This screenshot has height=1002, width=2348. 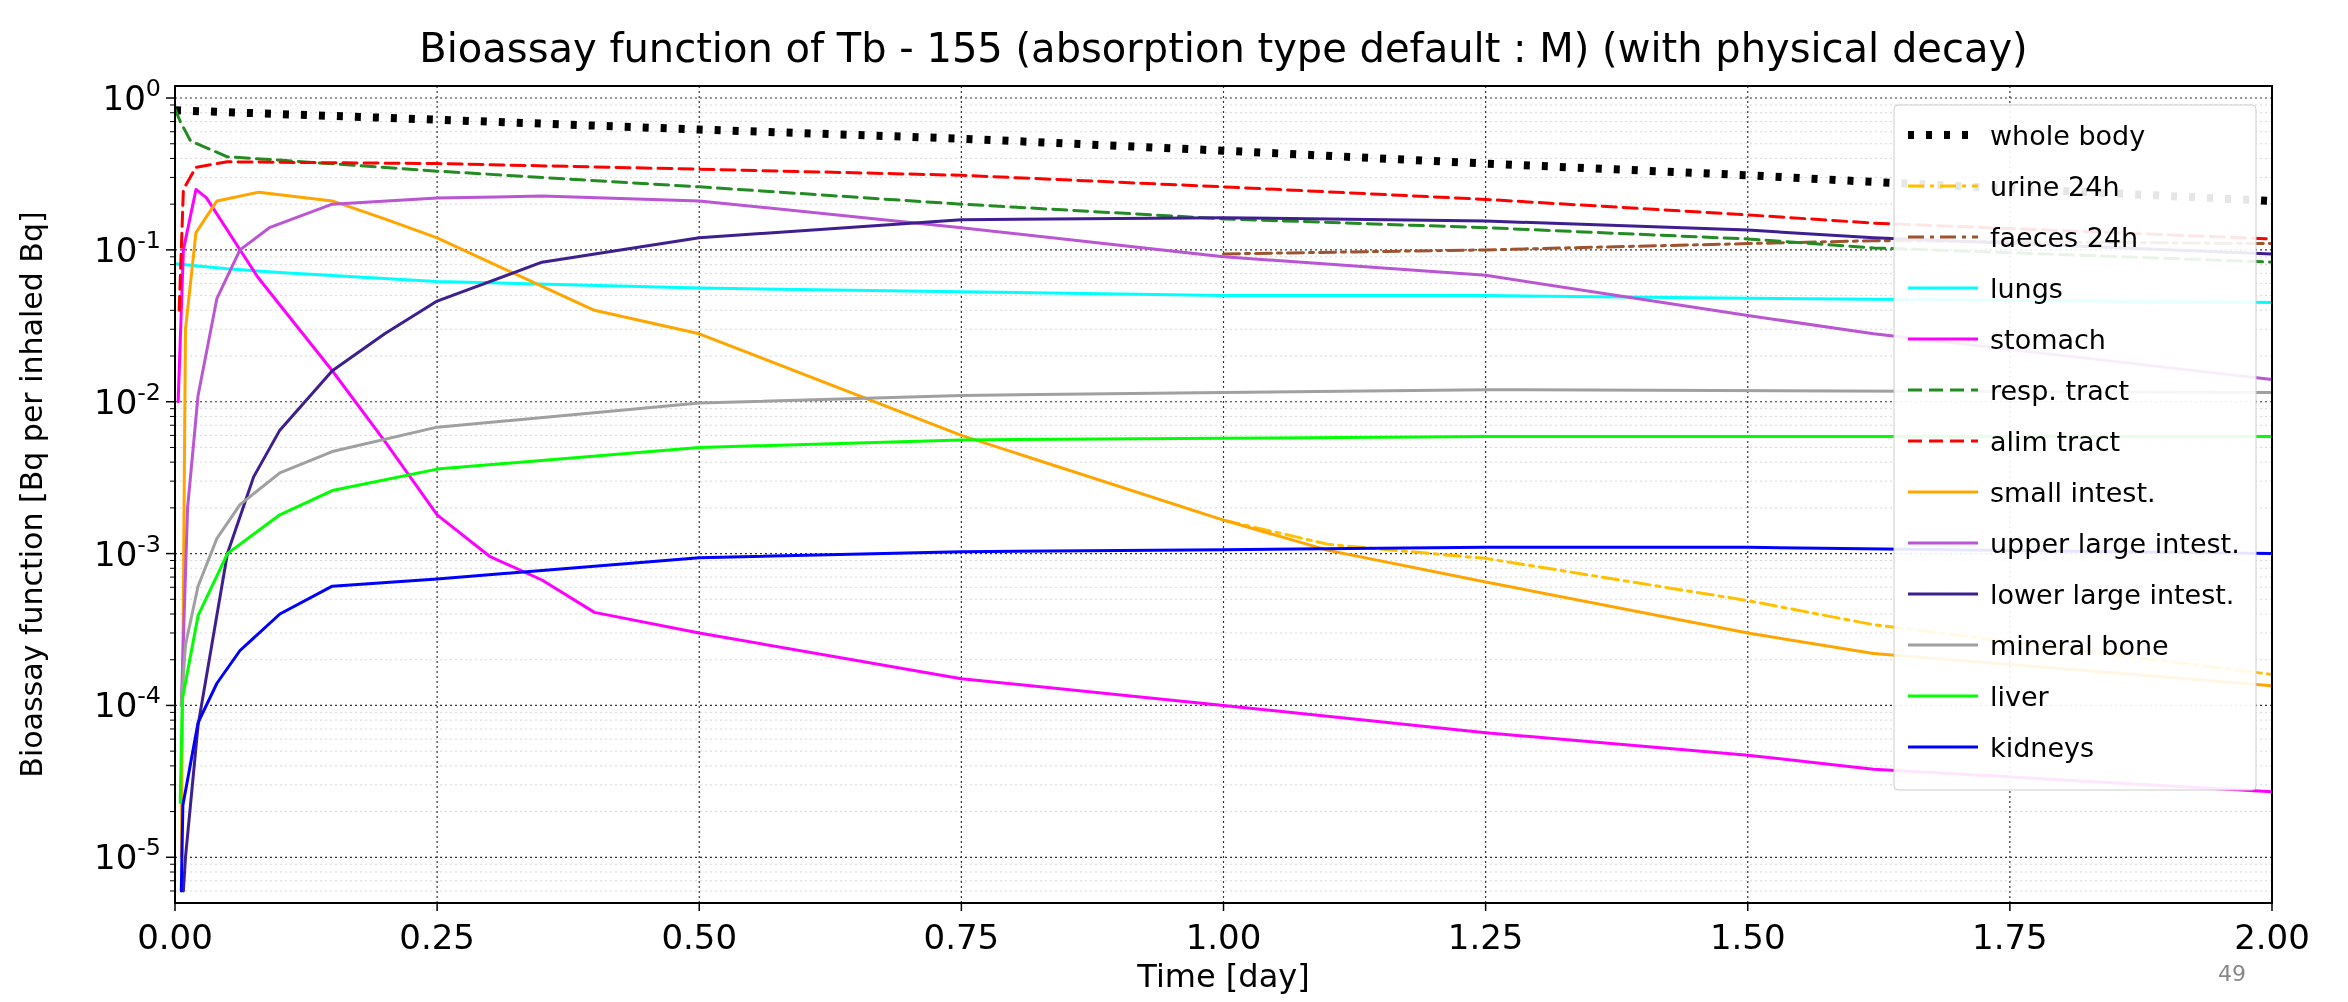 What do you see at coordinates (2048, 339) in the screenshot?
I see `legend-label: stomach` at bounding box center [2048, 339].